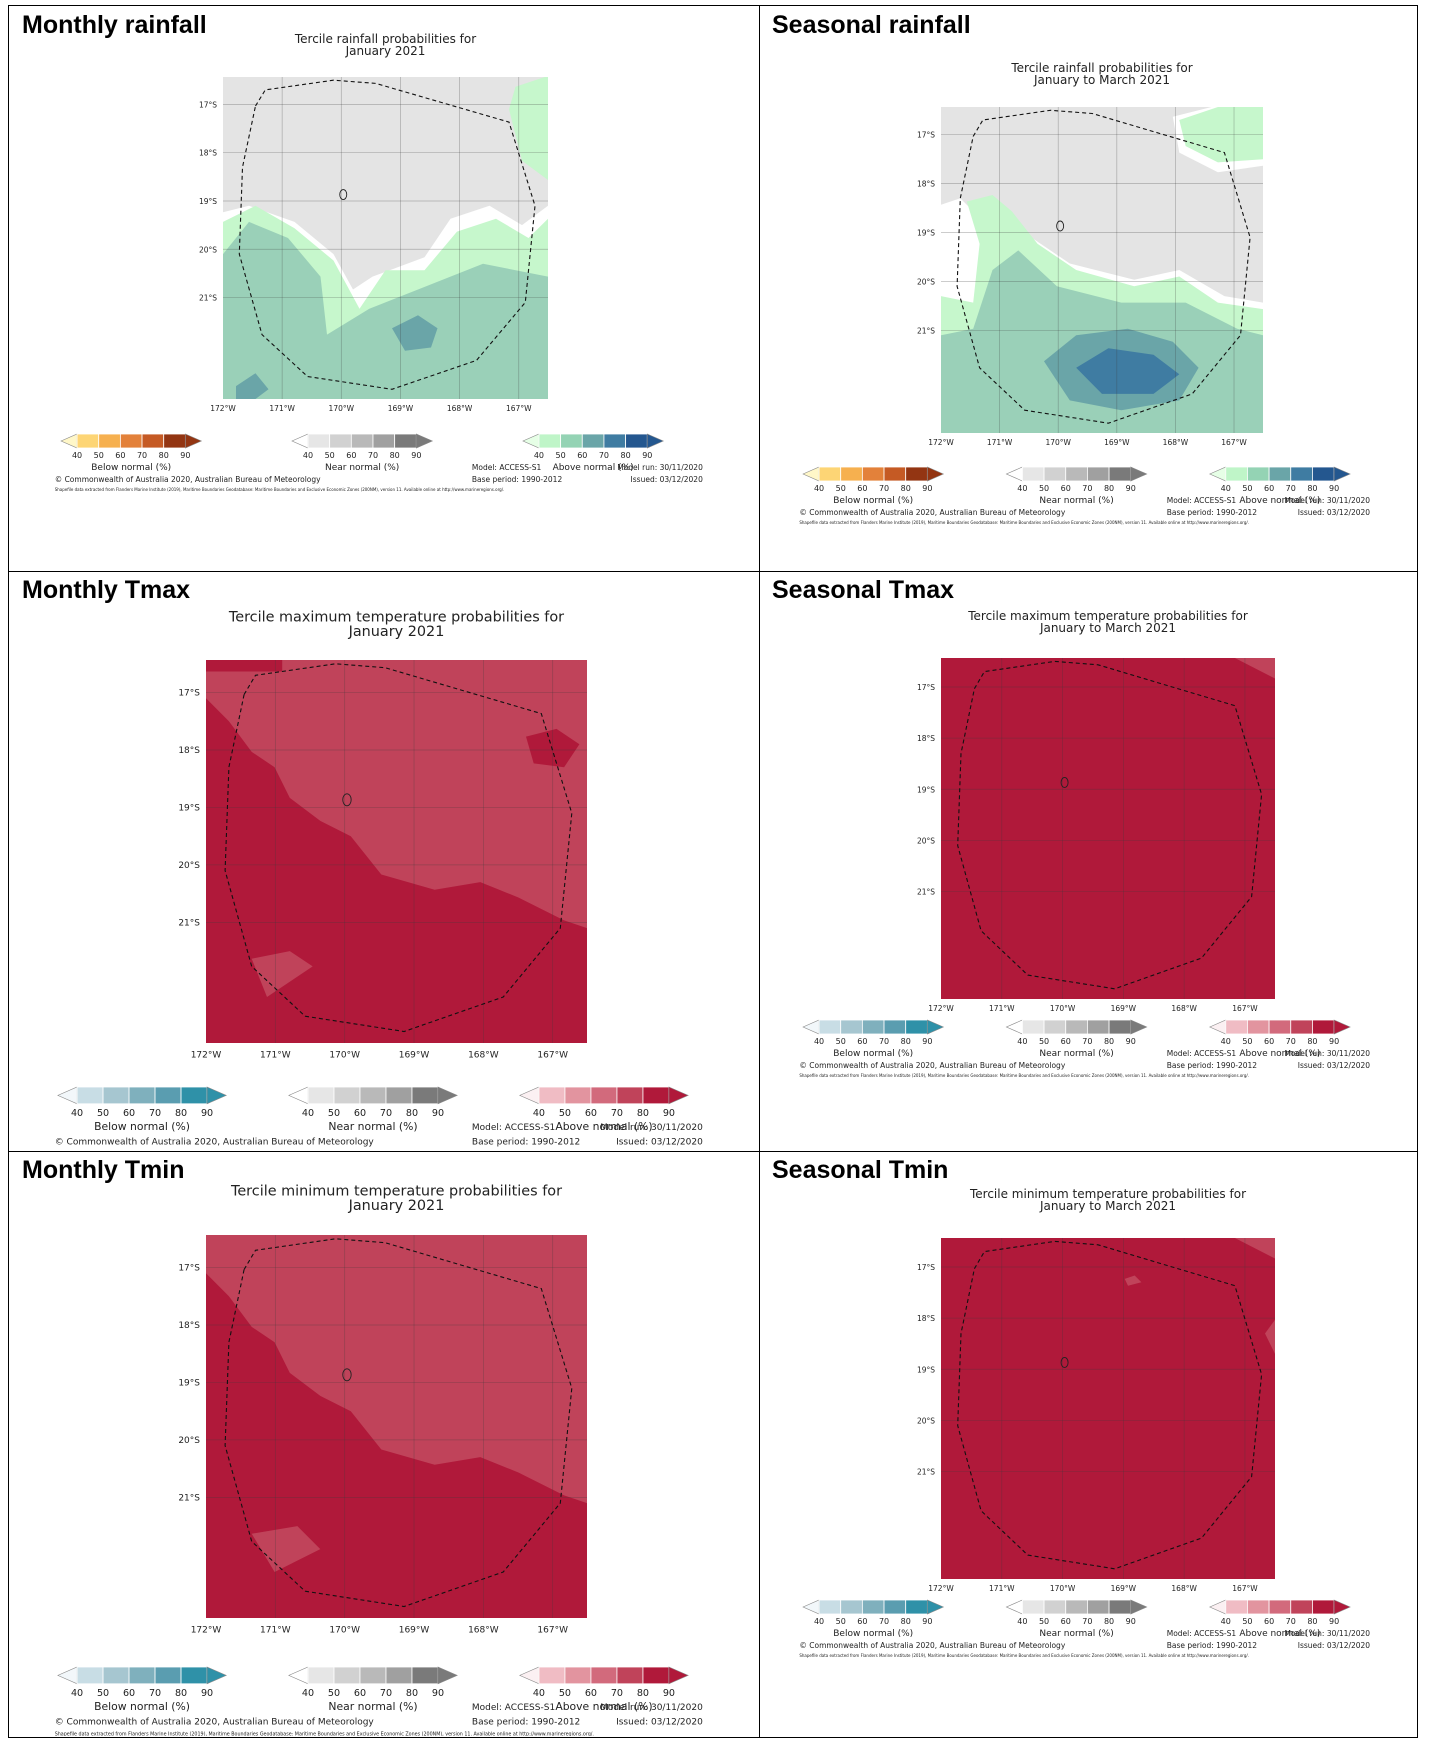 Image resolution: width=1437 pixels, height=1742 pixels. I want to click on map-title-line-2: January 2021, so click(396, 1206).